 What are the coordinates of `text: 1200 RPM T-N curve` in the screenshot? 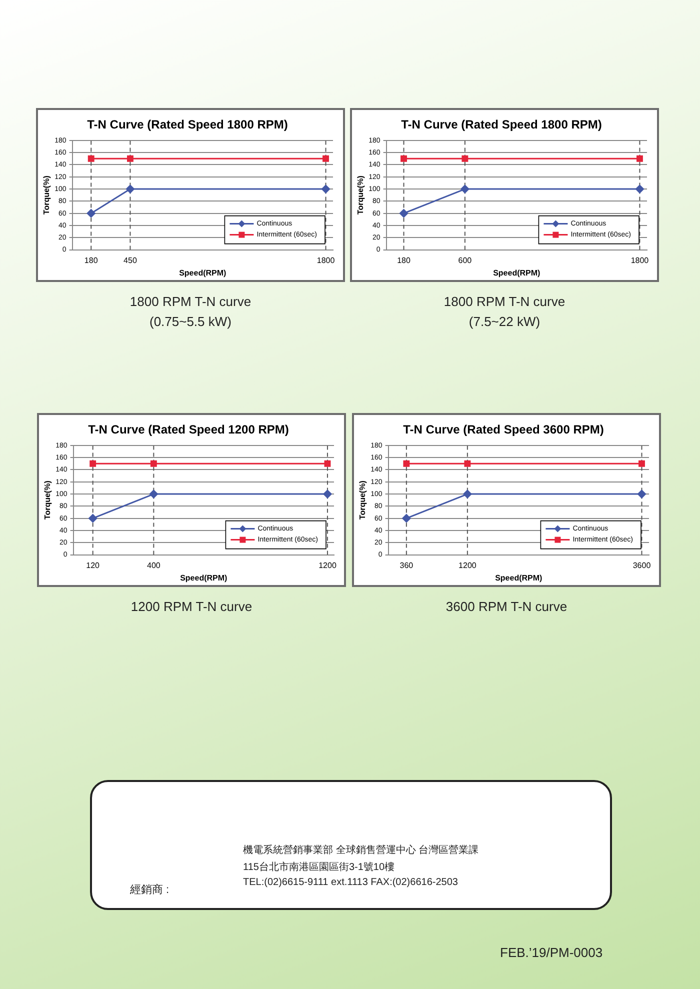 It's located at (192, 607).